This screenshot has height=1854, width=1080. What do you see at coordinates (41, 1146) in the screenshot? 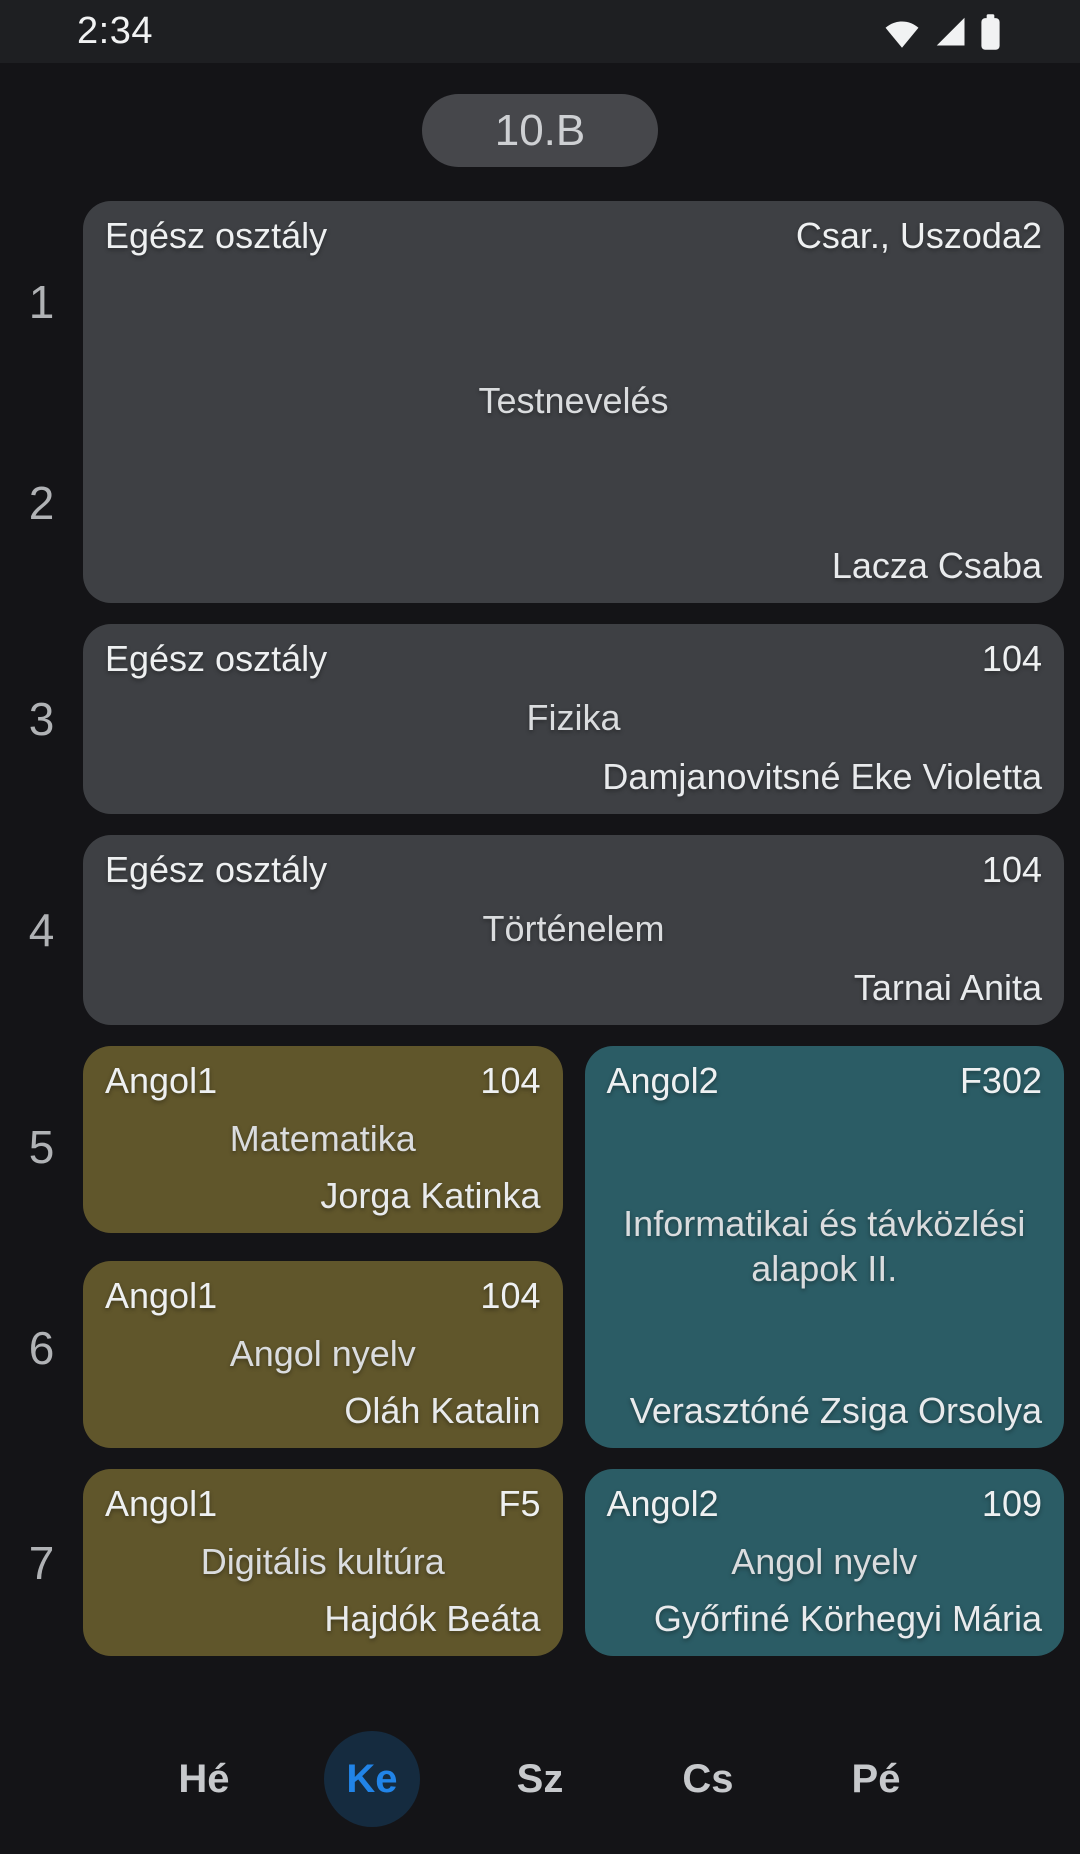
I see `row-number-5: 5` at bounding box center [41, 1146].